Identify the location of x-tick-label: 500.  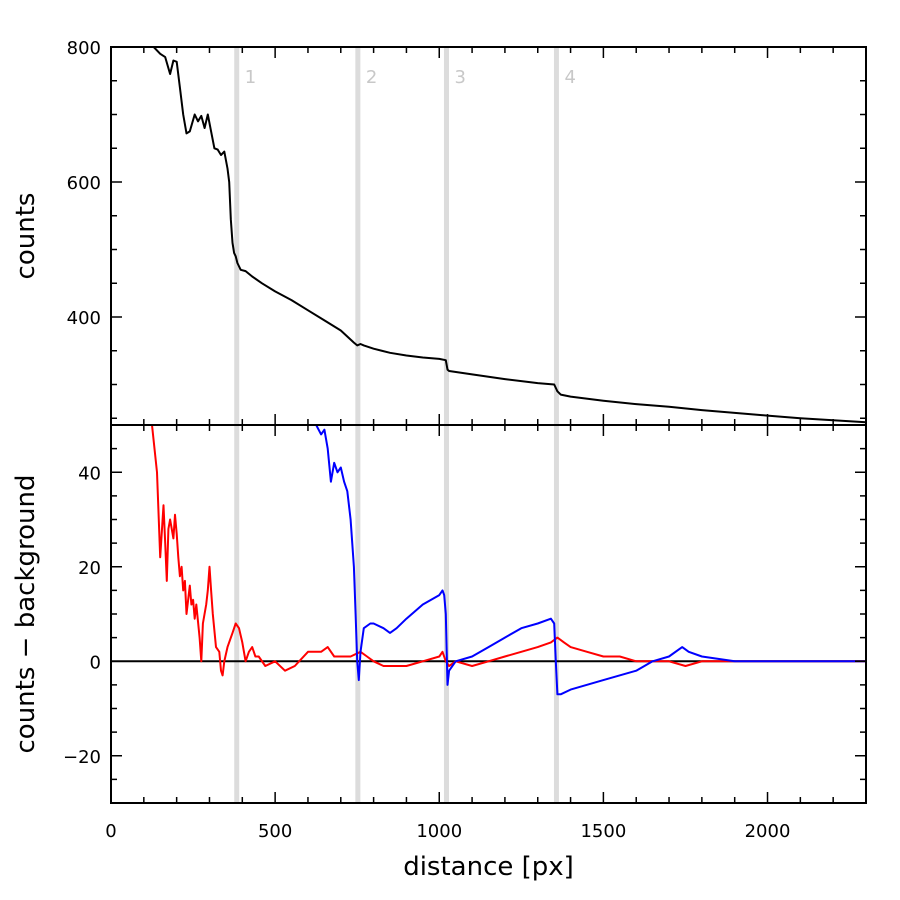
(275, 831).